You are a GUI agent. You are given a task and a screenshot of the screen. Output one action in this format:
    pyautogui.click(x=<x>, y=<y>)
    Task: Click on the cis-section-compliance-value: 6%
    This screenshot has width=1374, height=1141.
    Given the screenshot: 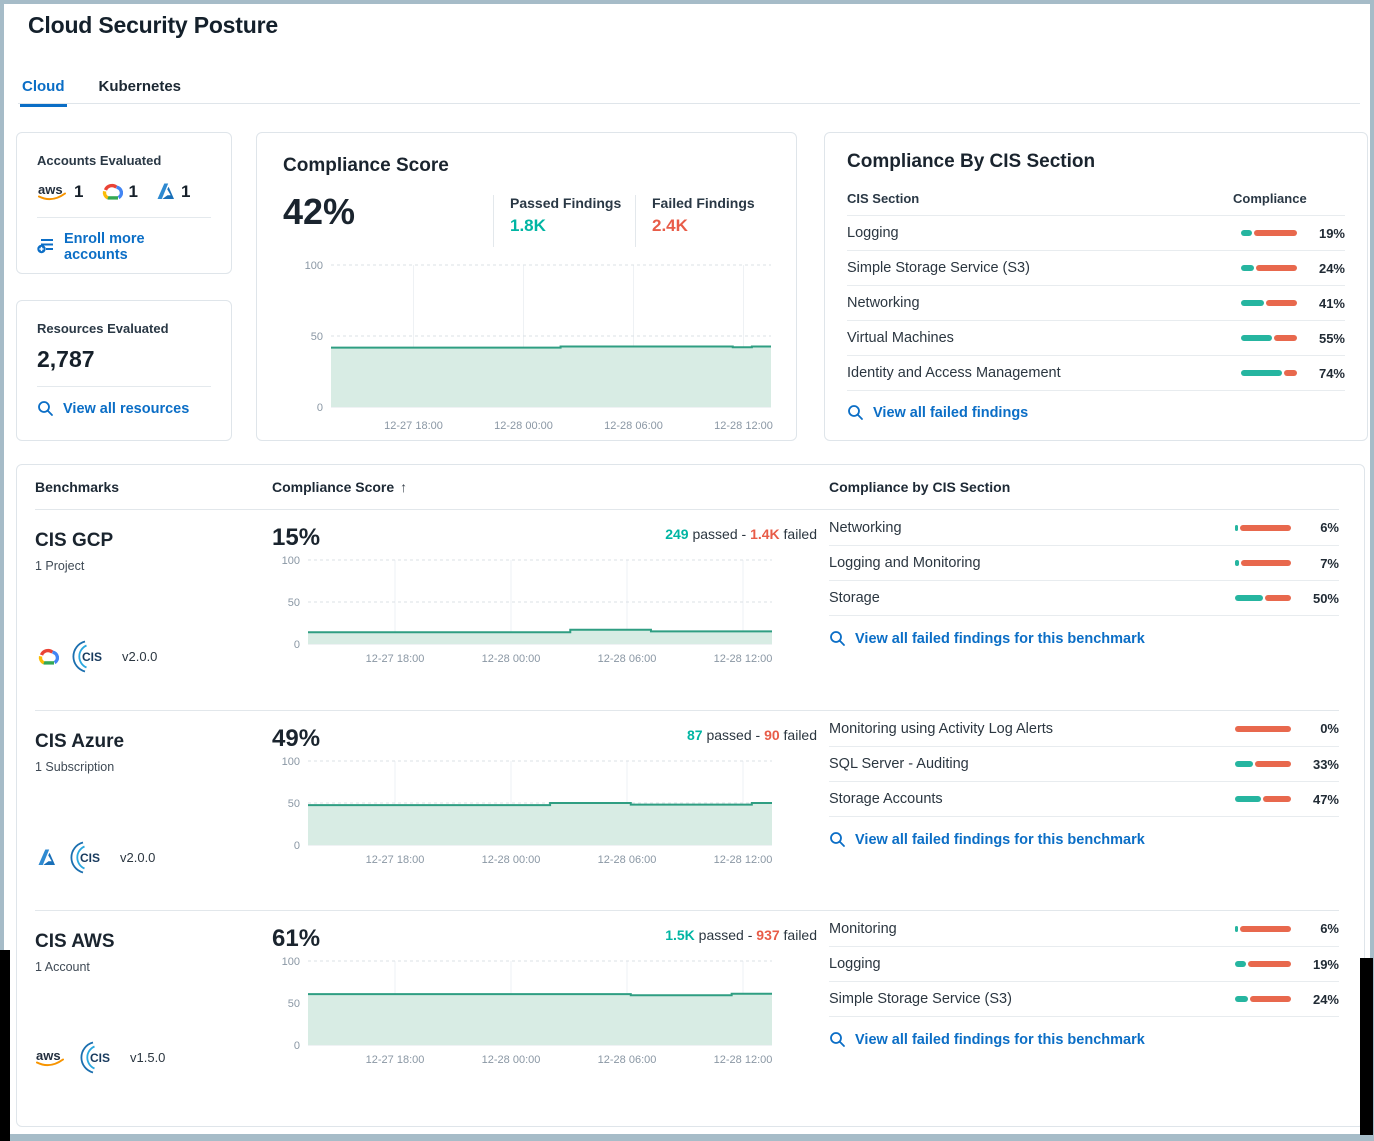 What is the action you would take?
    pyautogui.click(x=1329, y=928)
    